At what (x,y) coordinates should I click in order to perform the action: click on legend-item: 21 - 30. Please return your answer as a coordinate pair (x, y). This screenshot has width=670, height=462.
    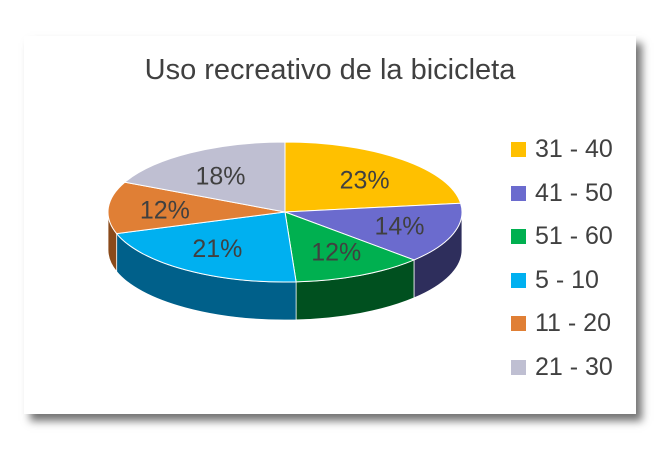
    Looking at the image, I should click on (562, 368).